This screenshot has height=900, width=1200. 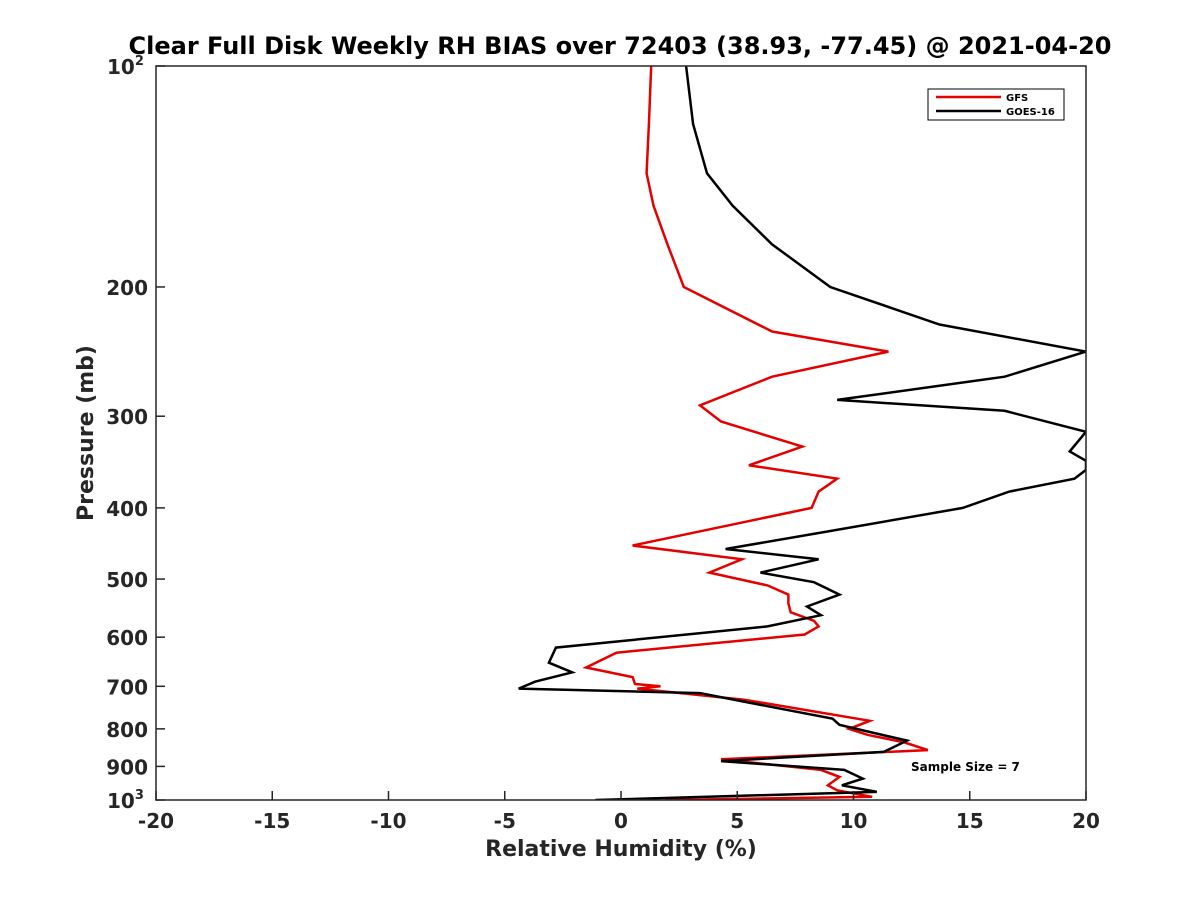 What do you see at coordinates (127, 730) in the screenshot?
I see `y-tick-label: 800` at bounding box center [127, 730].